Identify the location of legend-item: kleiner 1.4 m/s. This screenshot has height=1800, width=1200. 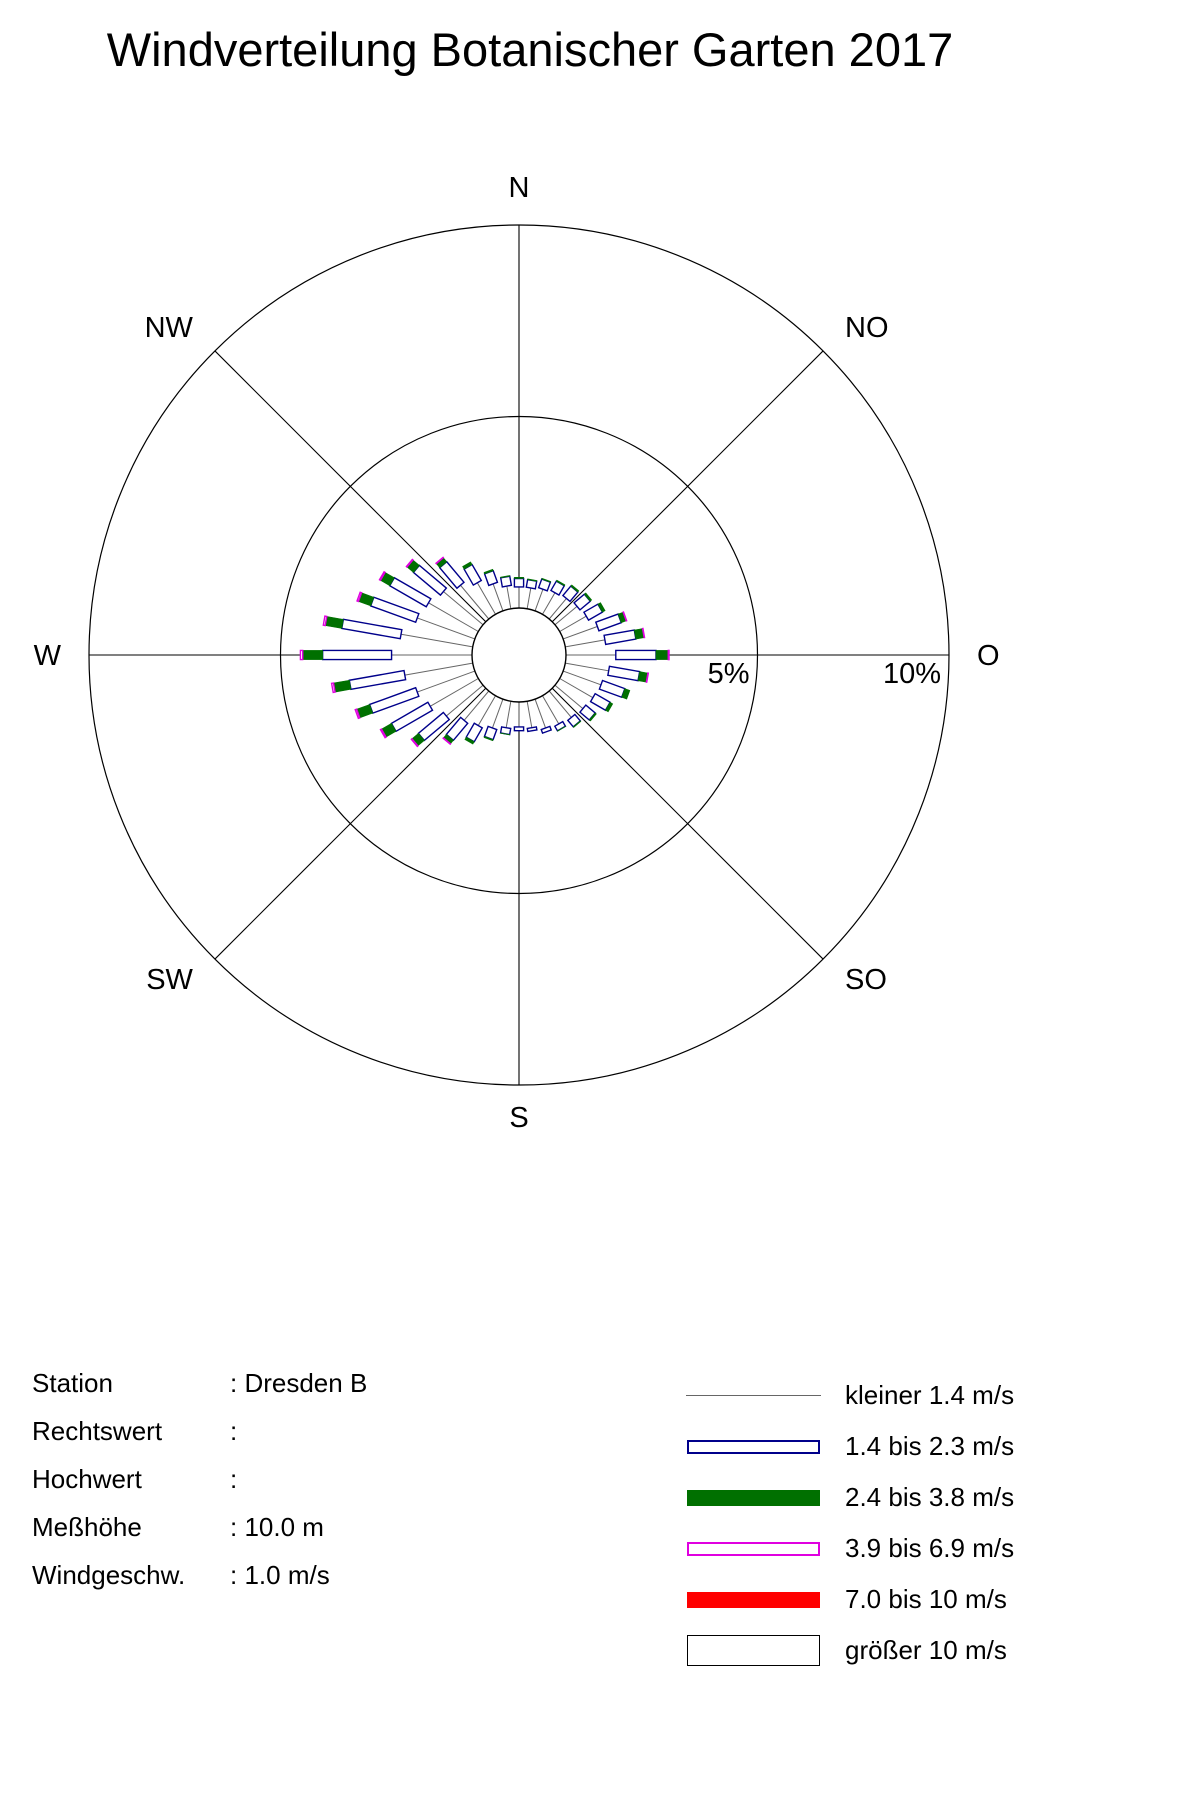
(850, 1395).